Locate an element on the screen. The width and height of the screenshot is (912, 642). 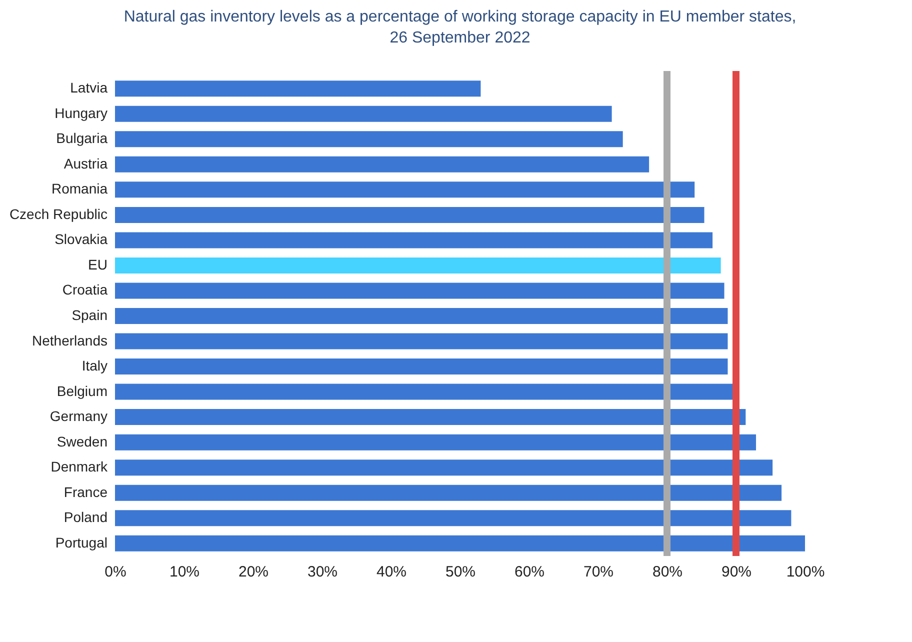
y-tick-label: Croatia is located at coordinates (85, 290).